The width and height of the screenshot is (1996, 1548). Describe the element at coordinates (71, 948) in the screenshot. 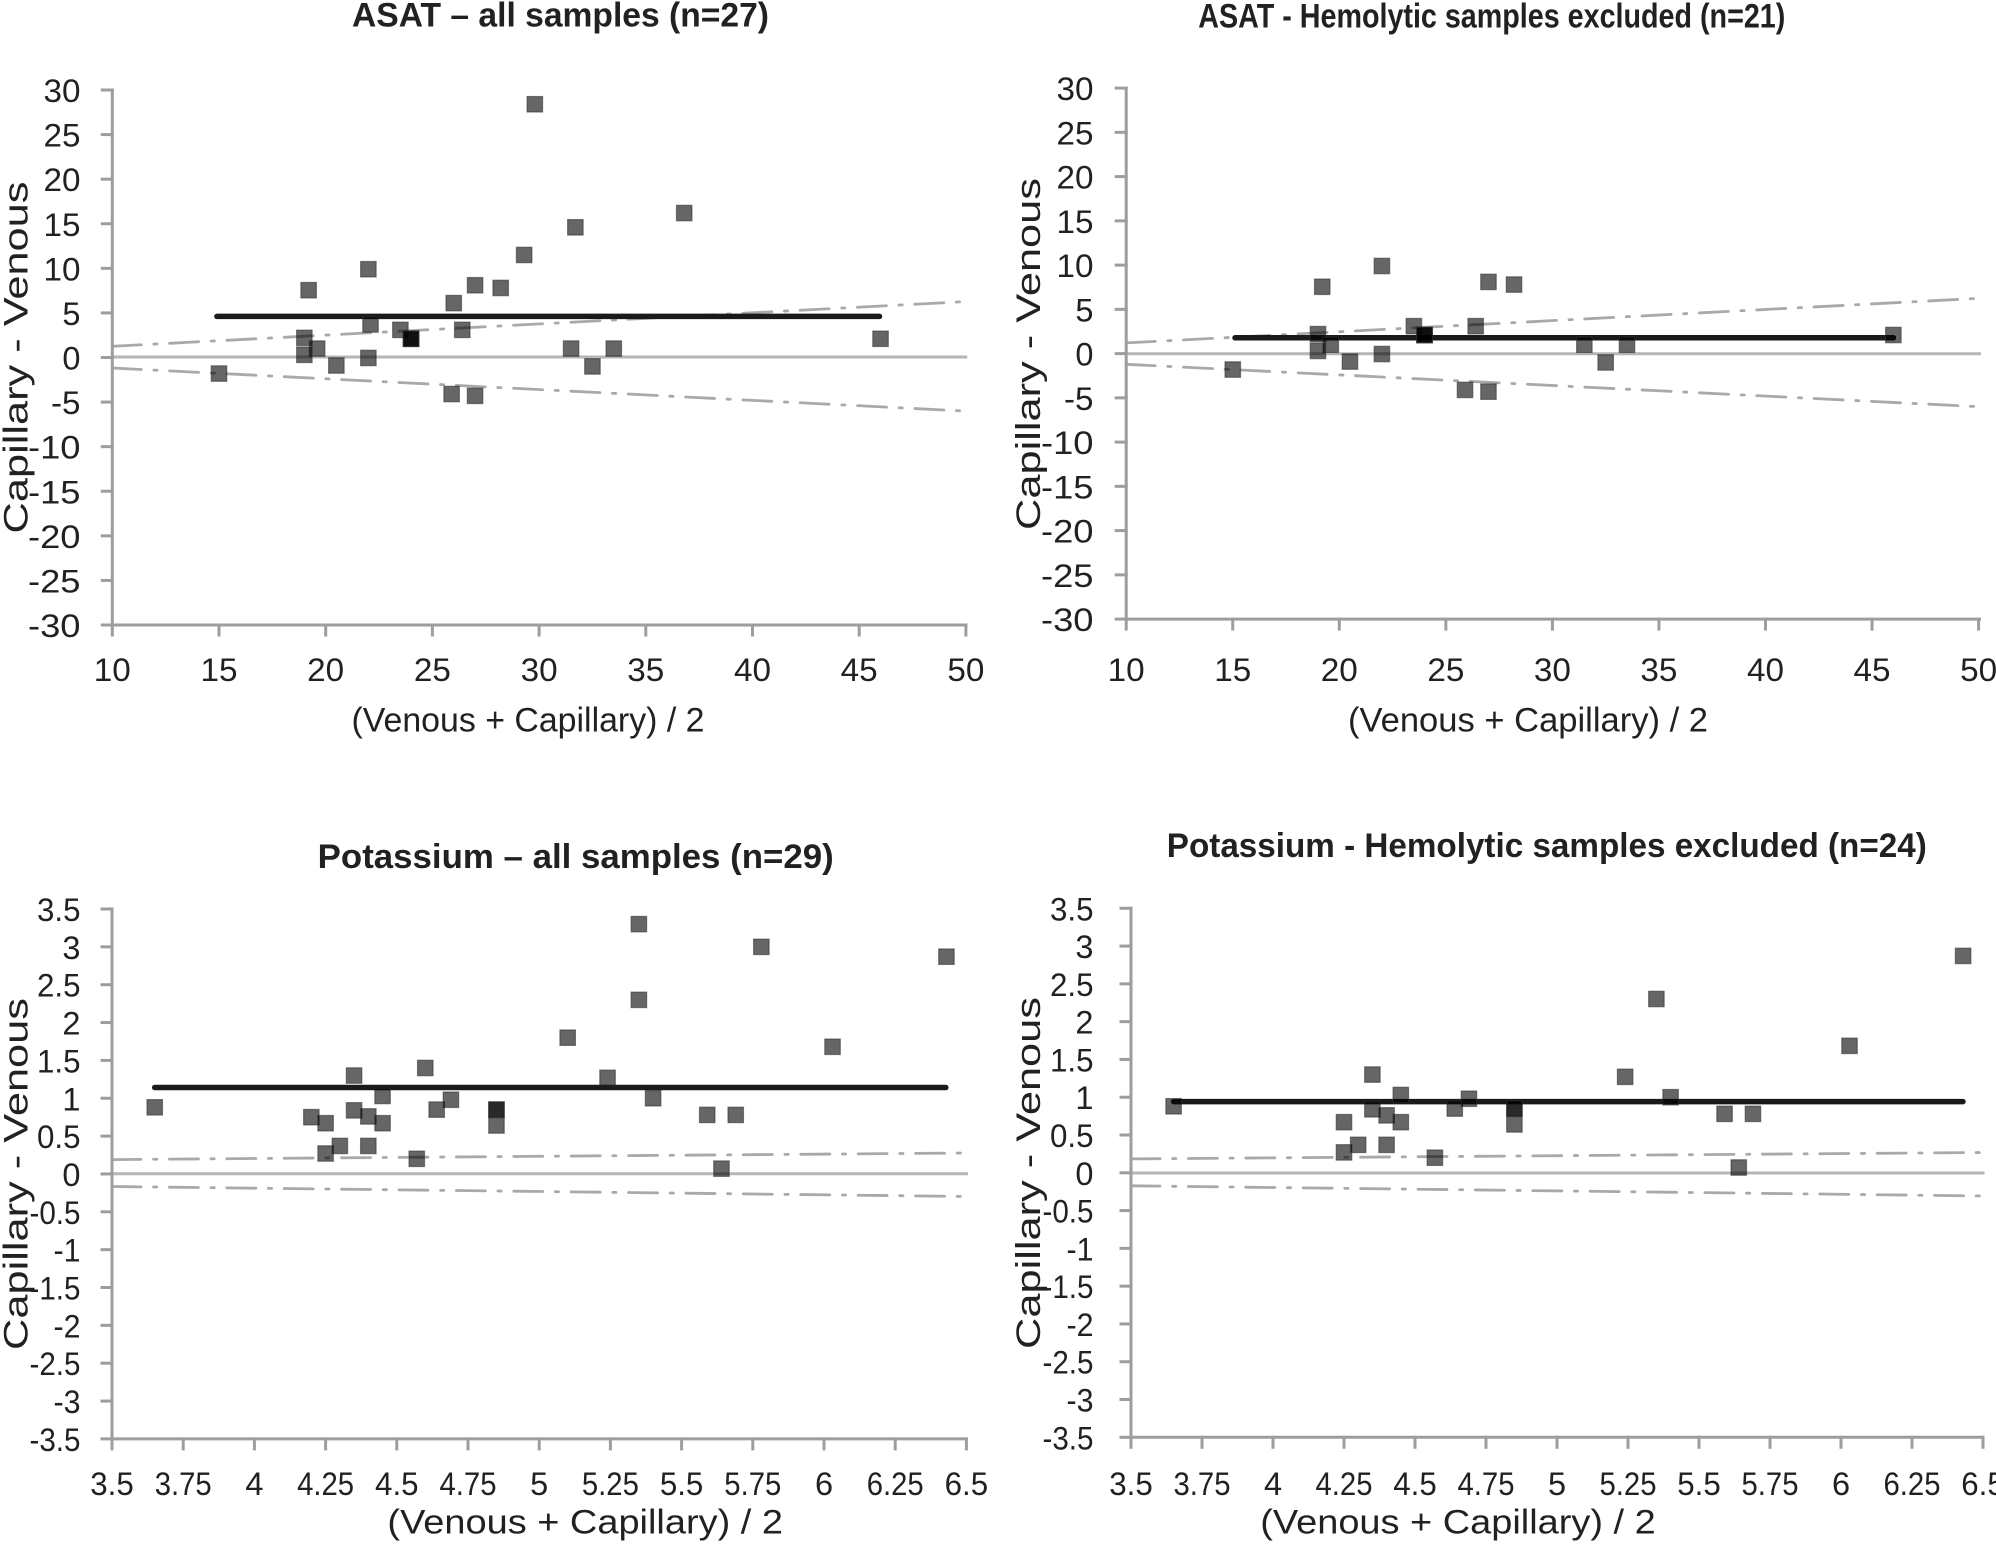

I see `svg-text: 3` at that location.